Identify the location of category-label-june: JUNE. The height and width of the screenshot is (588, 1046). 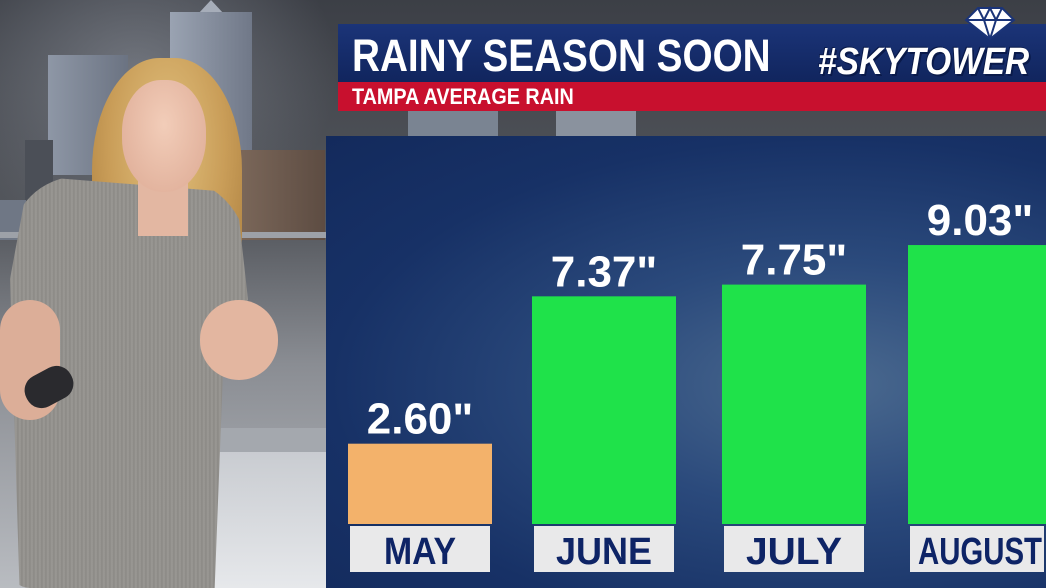
(604, 552).